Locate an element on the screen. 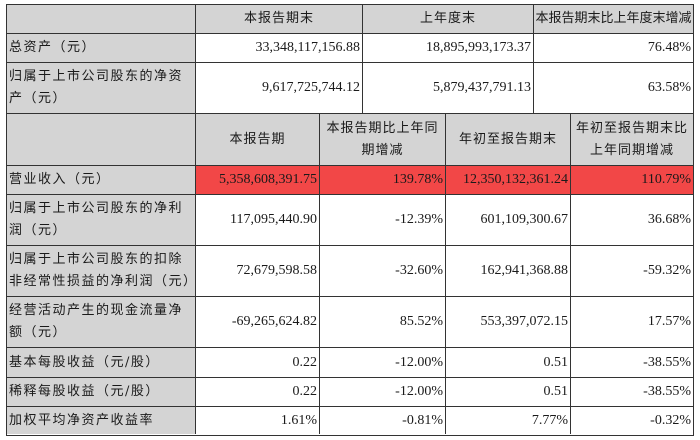  operating-cash-flow-period-change: 85.52% is located at coordinates (383, 322).